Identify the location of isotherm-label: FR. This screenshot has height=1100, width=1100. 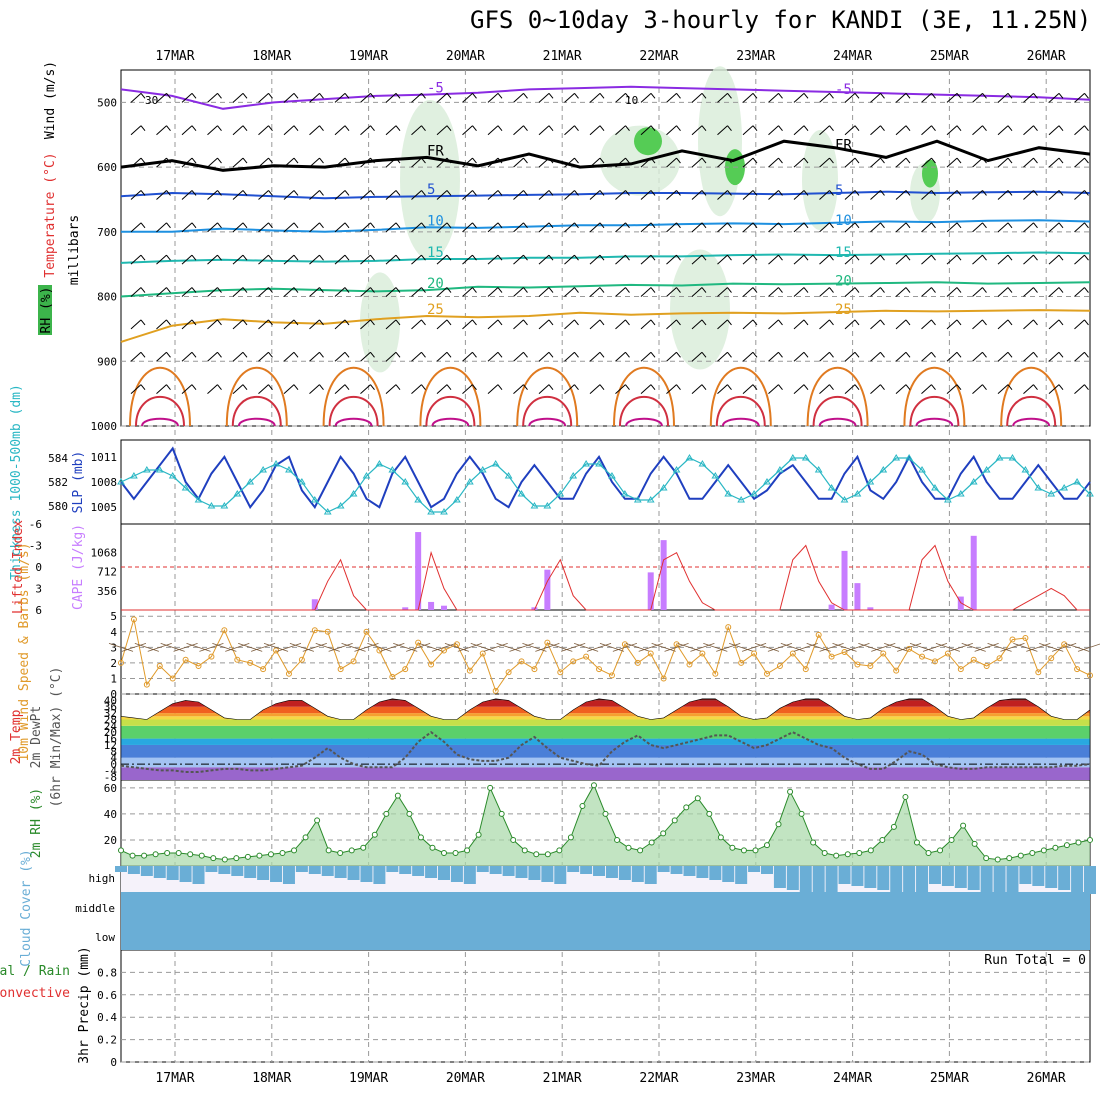
(435, 151).